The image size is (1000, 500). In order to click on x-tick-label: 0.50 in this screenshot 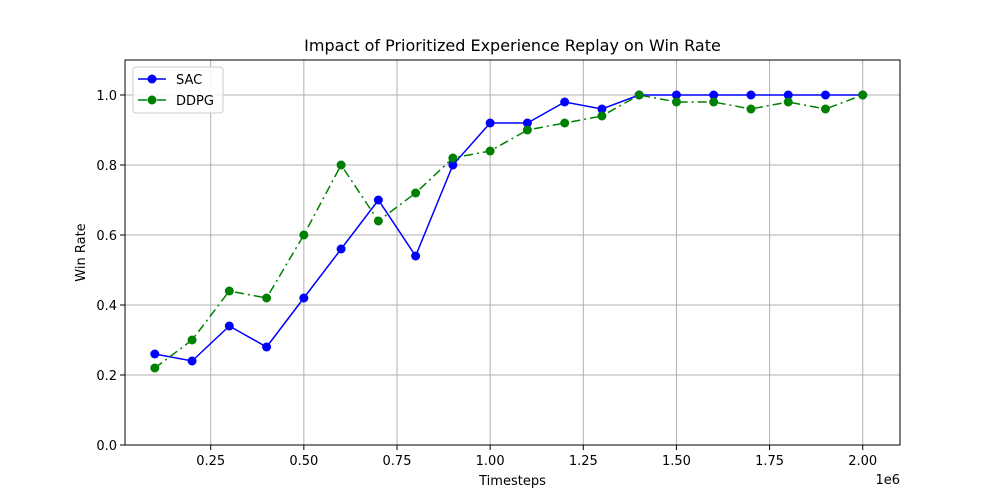, I will do `click(303, 461)`.